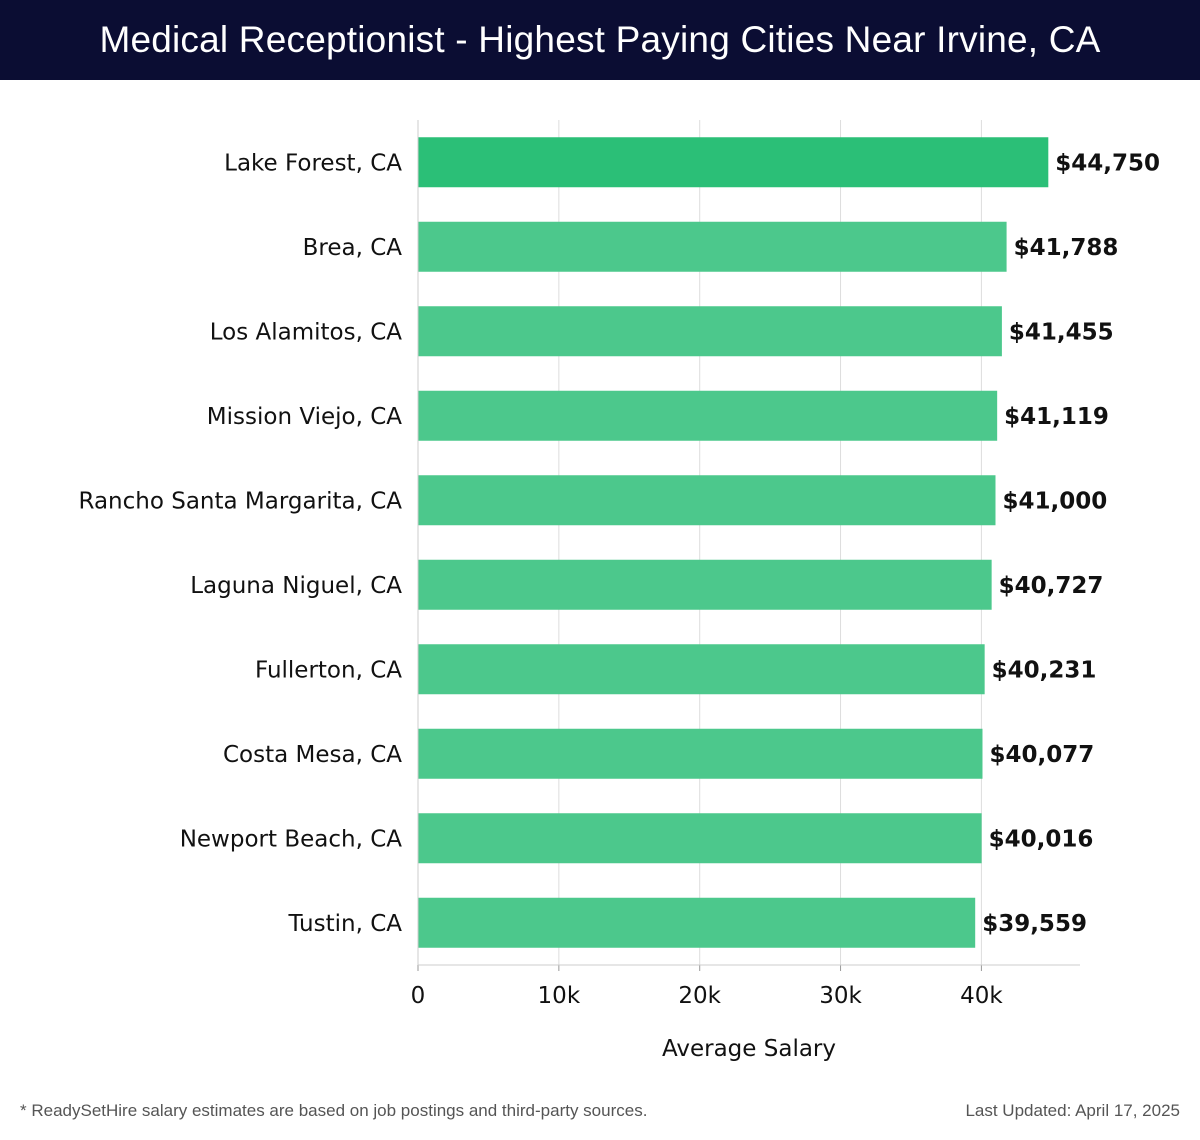 The image size is (1200, 1140). Describe the element at coordinates (1034, 924) in the screenshot. I see `value-label: $39,559` at that location.